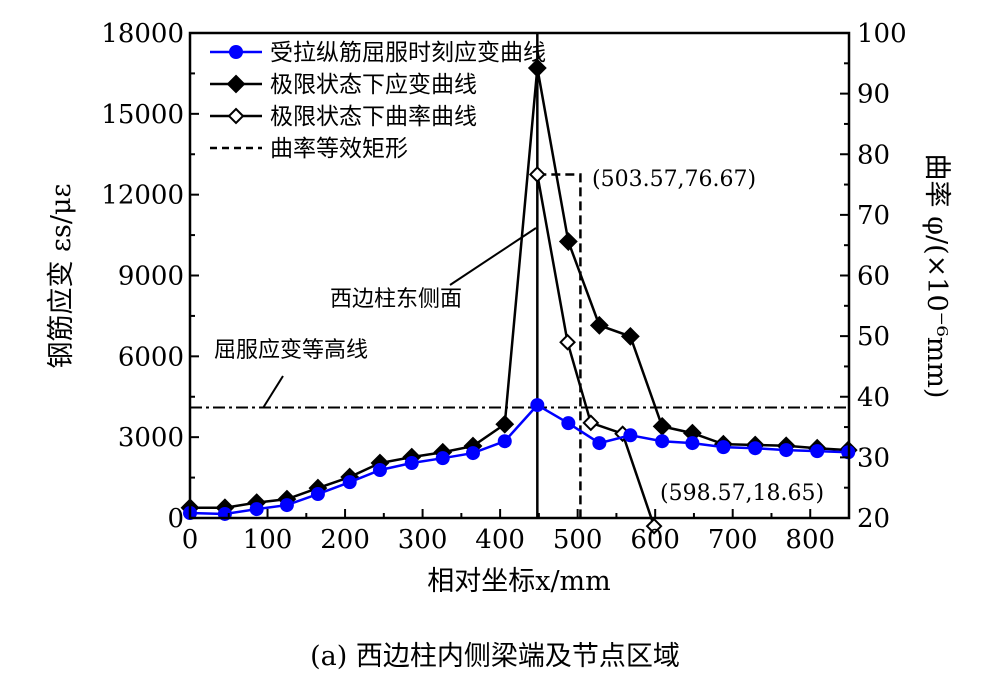  What do you see at coordinates (142, 196) in the screenshot?
I see `y-tick-label: 12000` at bounding box center [142, 196].